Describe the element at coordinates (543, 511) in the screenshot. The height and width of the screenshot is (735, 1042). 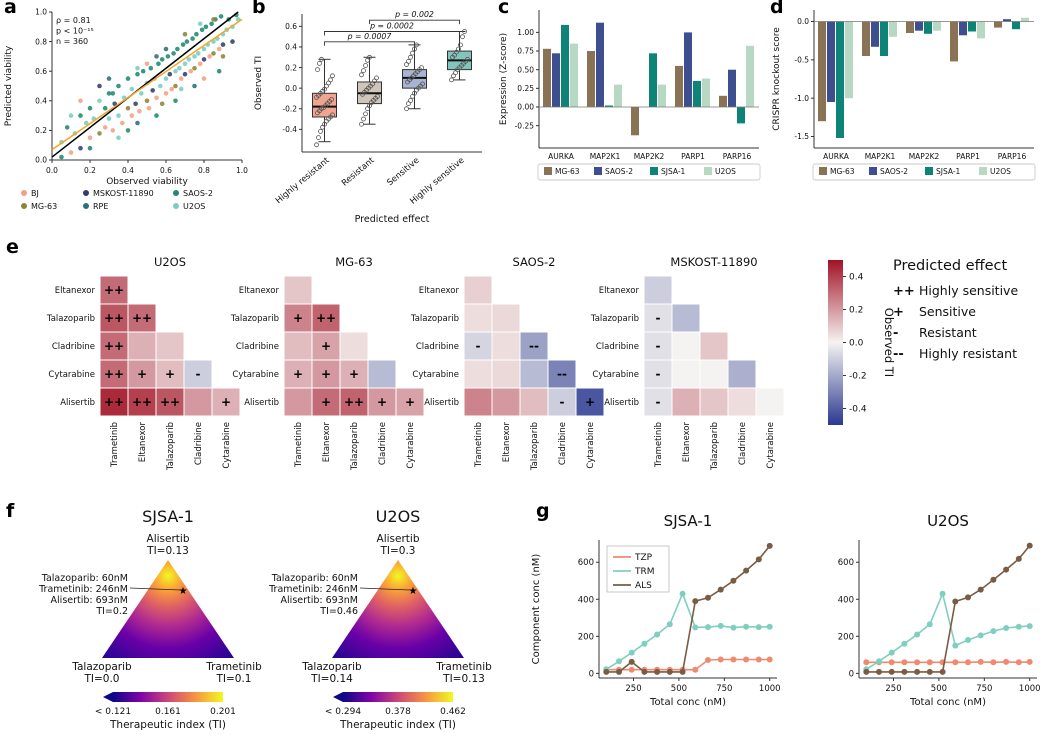
I see `panel-label-g: g` at that location.